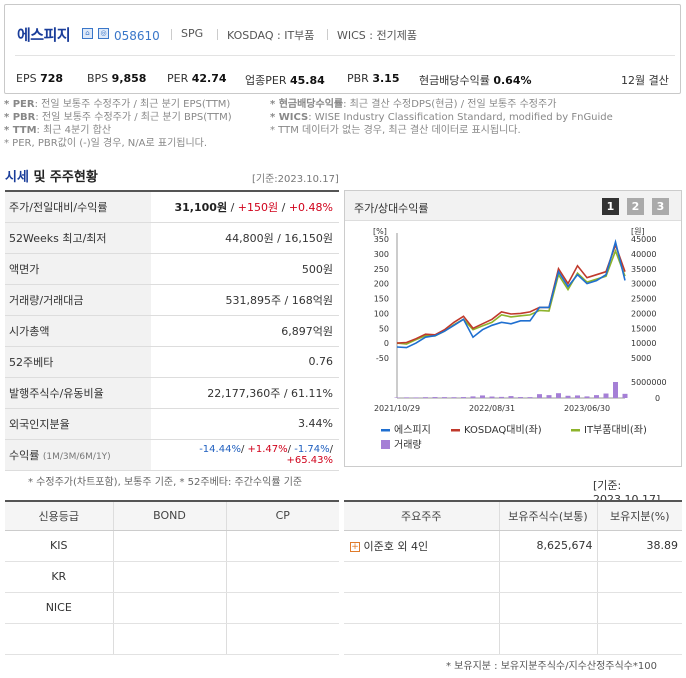 The height and width of the screenshot is (678, 686). Describe the element at coordinates (172, 238) in the screenshot. I see `table-row: 52Weeks 최고/최저 44,800원 / 16,150원` at that location.